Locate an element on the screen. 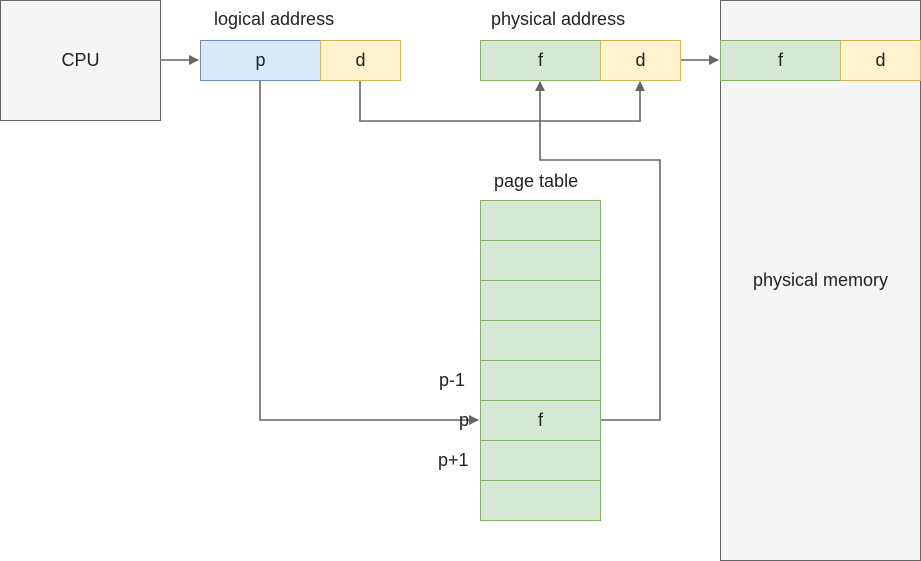 This screenshot has width=921, height=561. page-table-title: page table is located at coordinates (536, 181).